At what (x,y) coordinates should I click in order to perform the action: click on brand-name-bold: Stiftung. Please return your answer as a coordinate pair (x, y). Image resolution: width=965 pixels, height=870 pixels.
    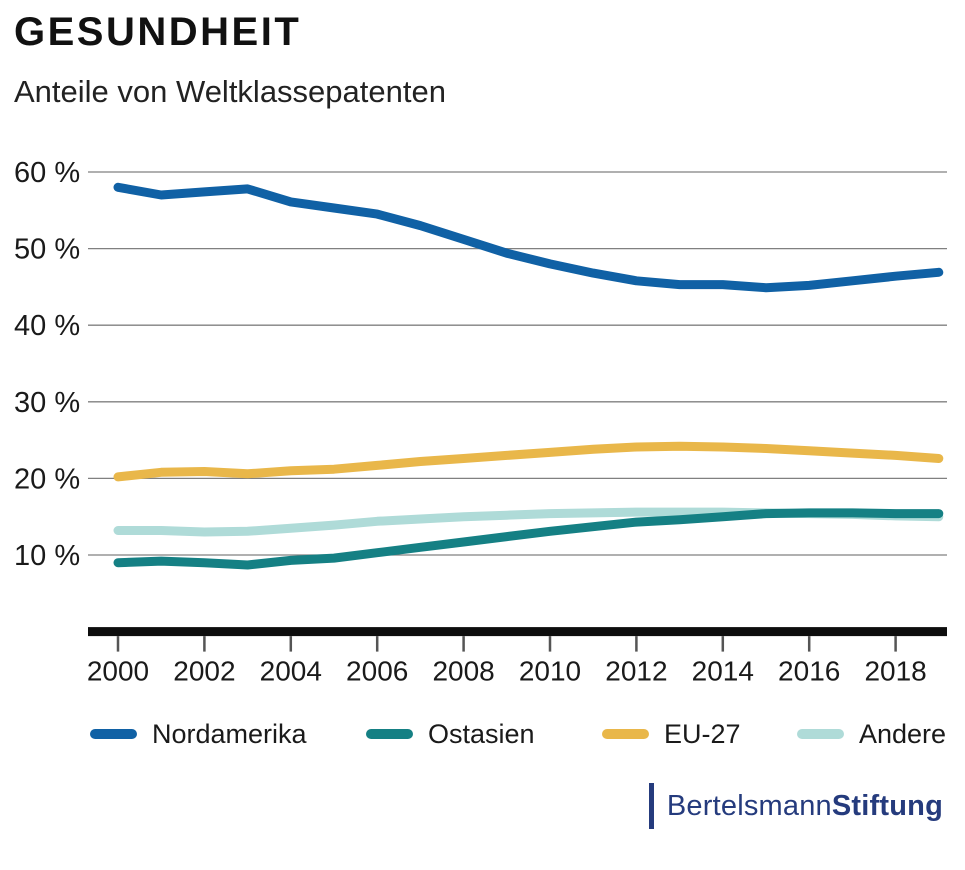
    Looking at the image, I should click on (887, 805).